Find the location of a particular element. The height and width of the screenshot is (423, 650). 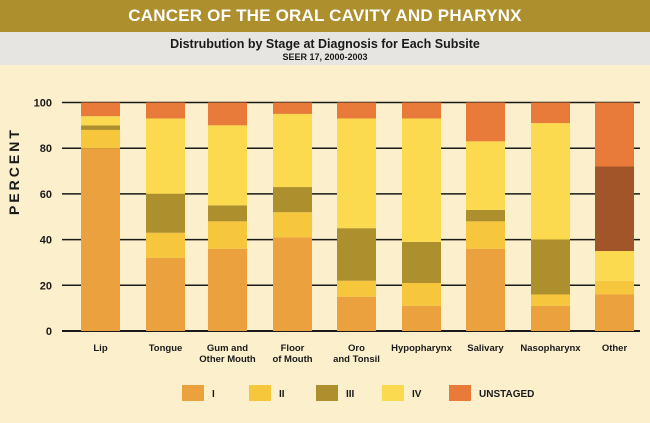

legend-swatch-unstaged is located at coordinates (460, 393).